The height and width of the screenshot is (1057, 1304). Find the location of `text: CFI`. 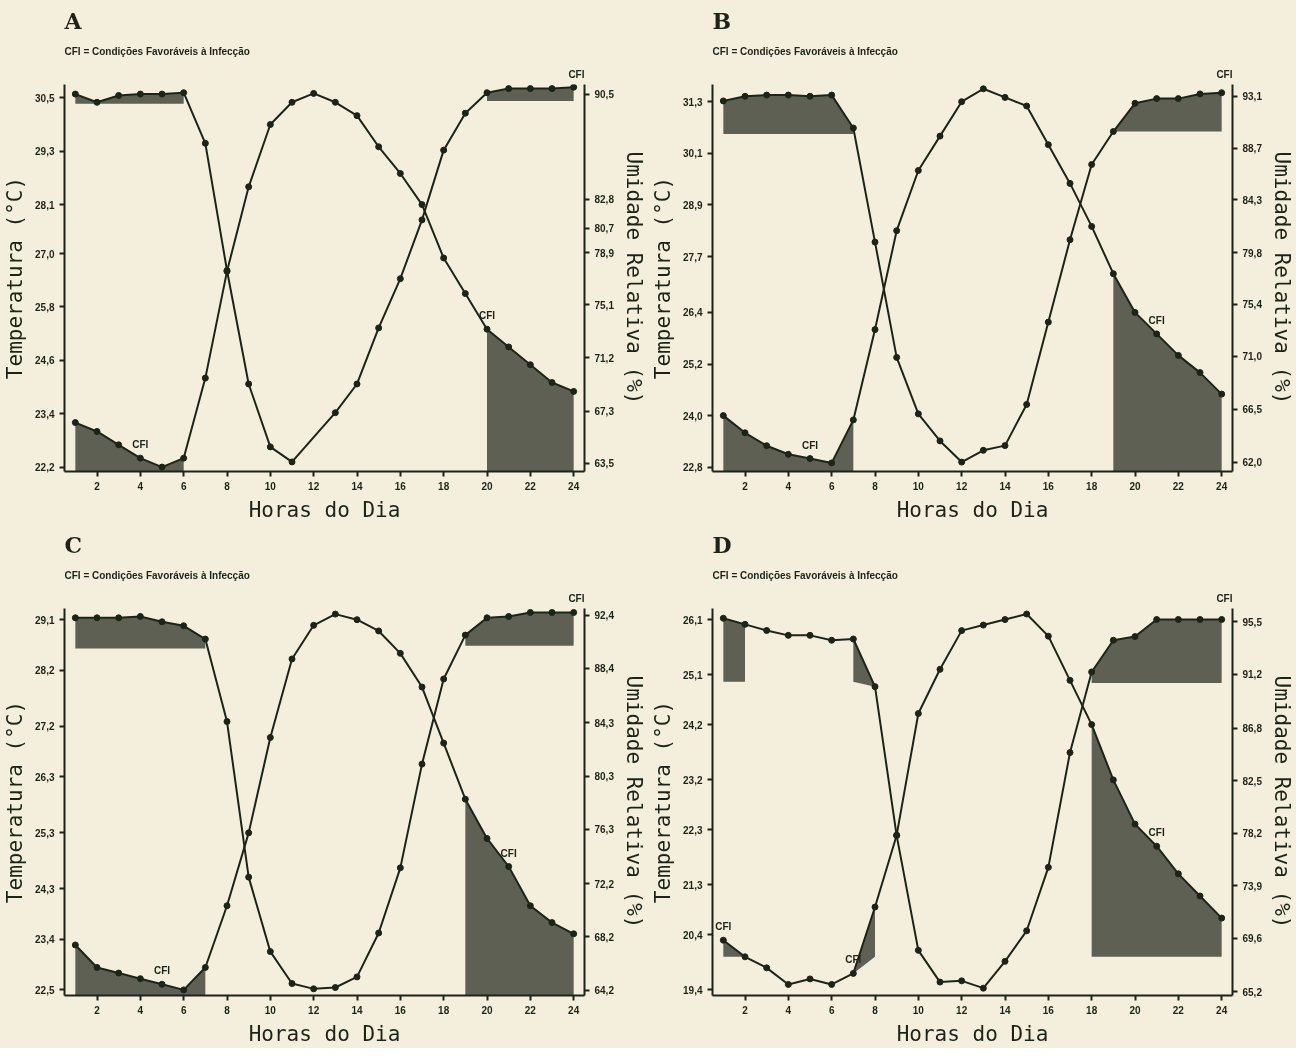

text: CFI is located at coordinates (1224, 598).